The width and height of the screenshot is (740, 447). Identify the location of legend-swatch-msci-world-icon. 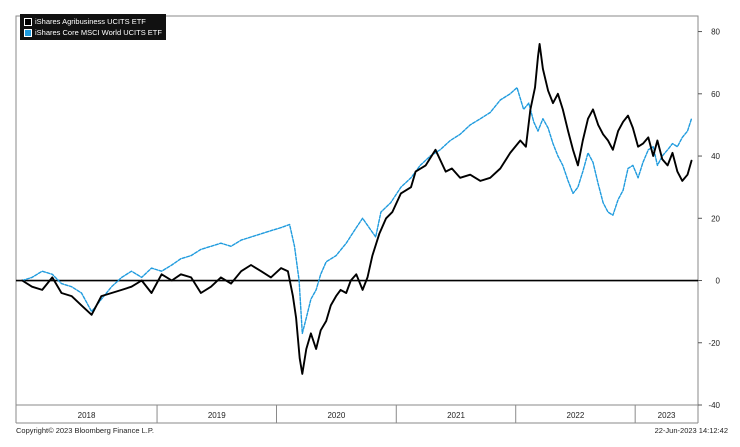
(28, 32).